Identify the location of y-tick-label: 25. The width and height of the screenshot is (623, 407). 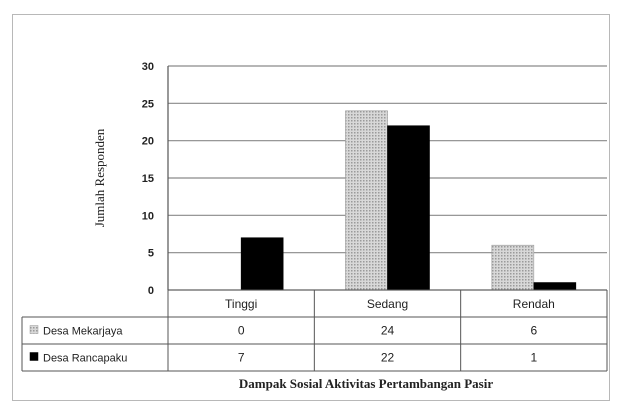
(148, 104).